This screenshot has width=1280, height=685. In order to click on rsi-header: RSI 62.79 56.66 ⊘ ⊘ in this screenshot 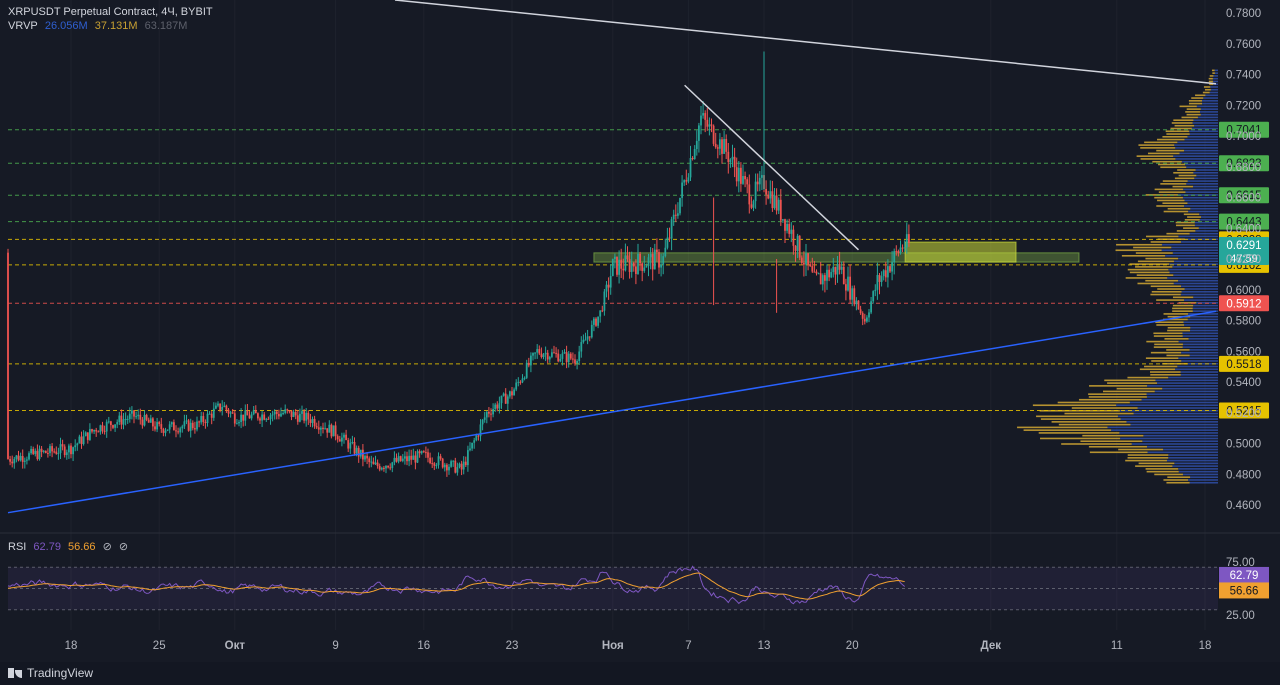, I will do `click(70, 546)`.